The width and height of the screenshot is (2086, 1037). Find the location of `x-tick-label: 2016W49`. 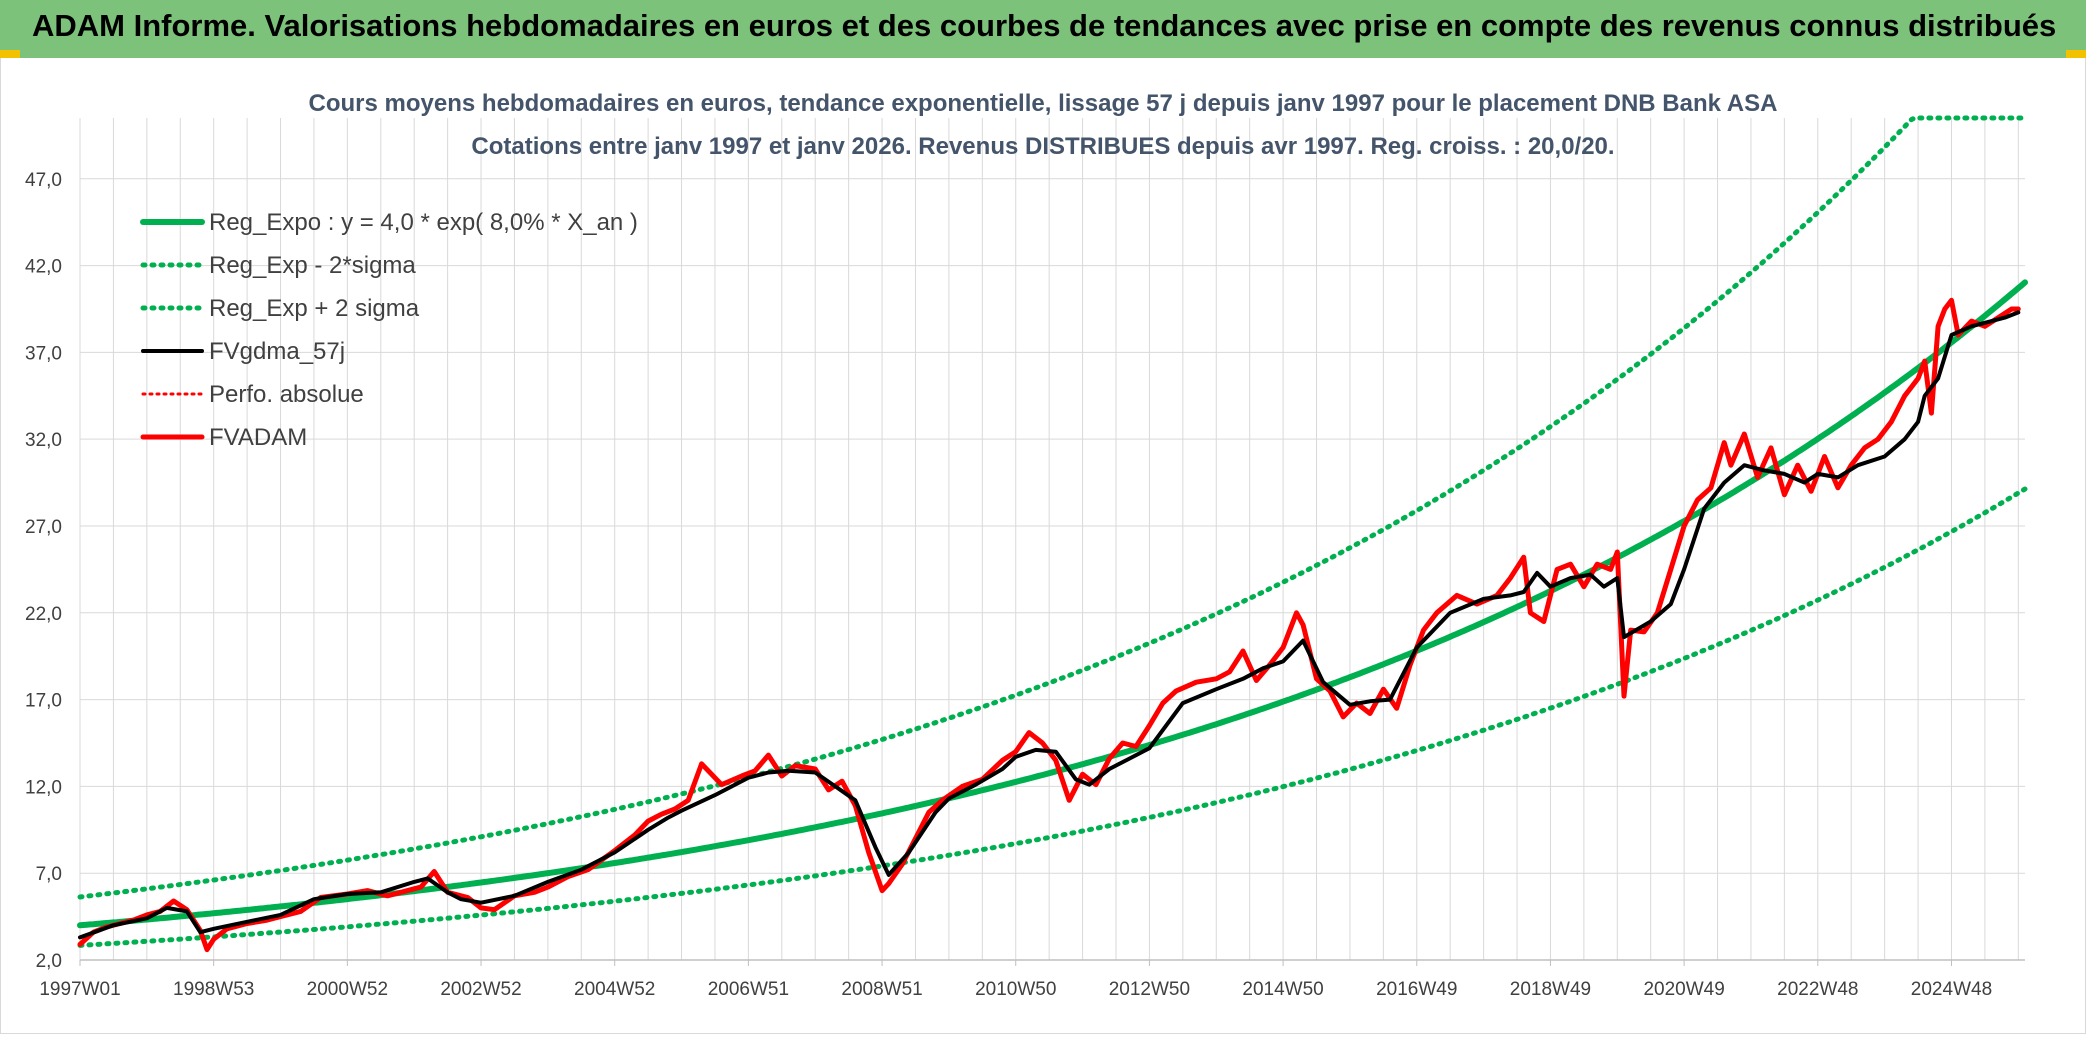

x-tick-label: 2016W49 is located at coordinates (1416, 989).